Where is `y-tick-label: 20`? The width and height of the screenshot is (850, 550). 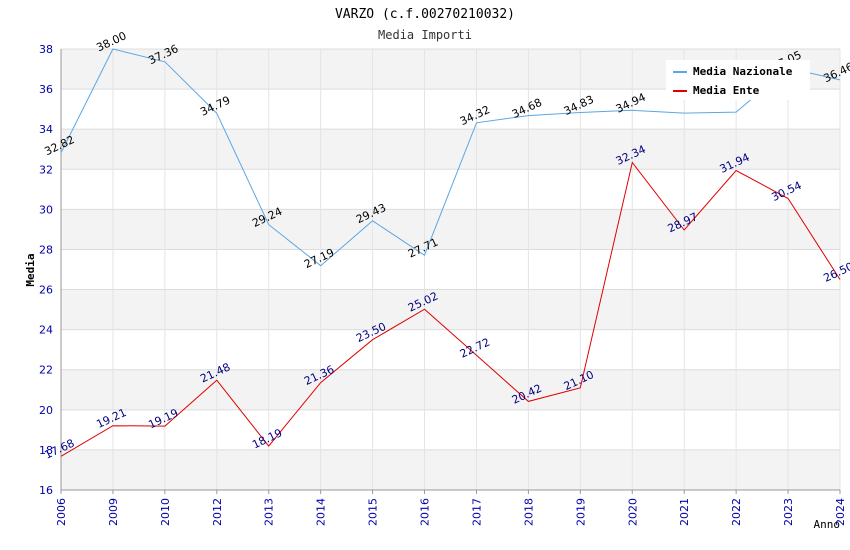 y-tick-label: 20 is located at coordinates (46, 410).